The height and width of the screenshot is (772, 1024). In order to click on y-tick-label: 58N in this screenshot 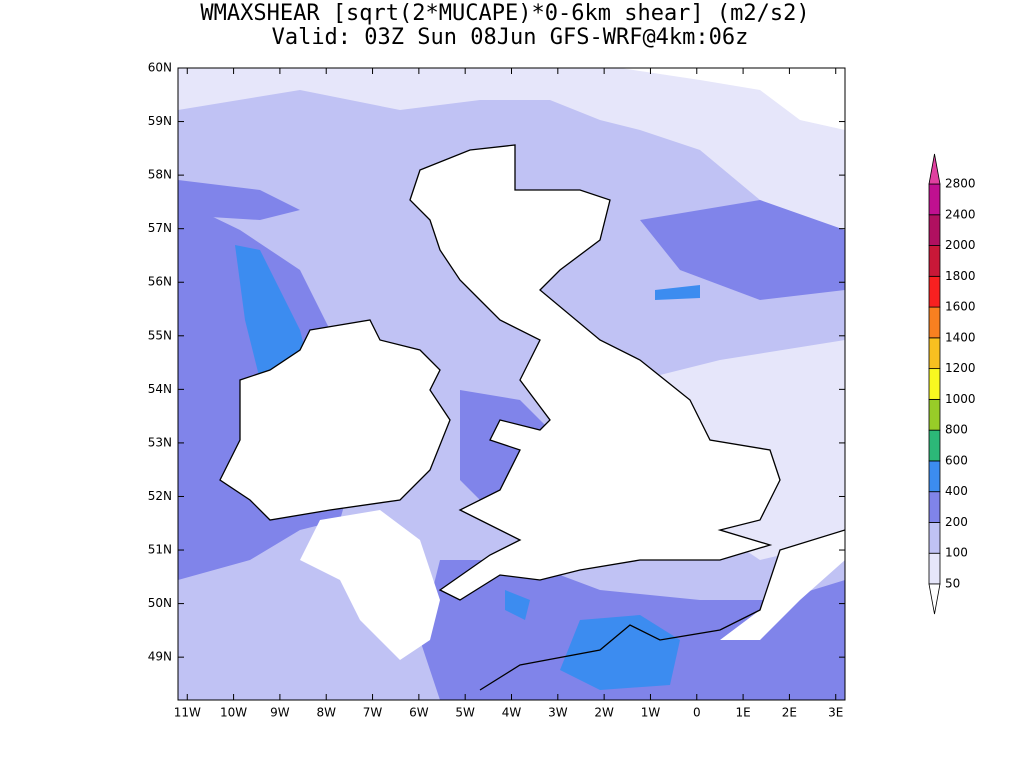, I will do `click(160, 175)`.